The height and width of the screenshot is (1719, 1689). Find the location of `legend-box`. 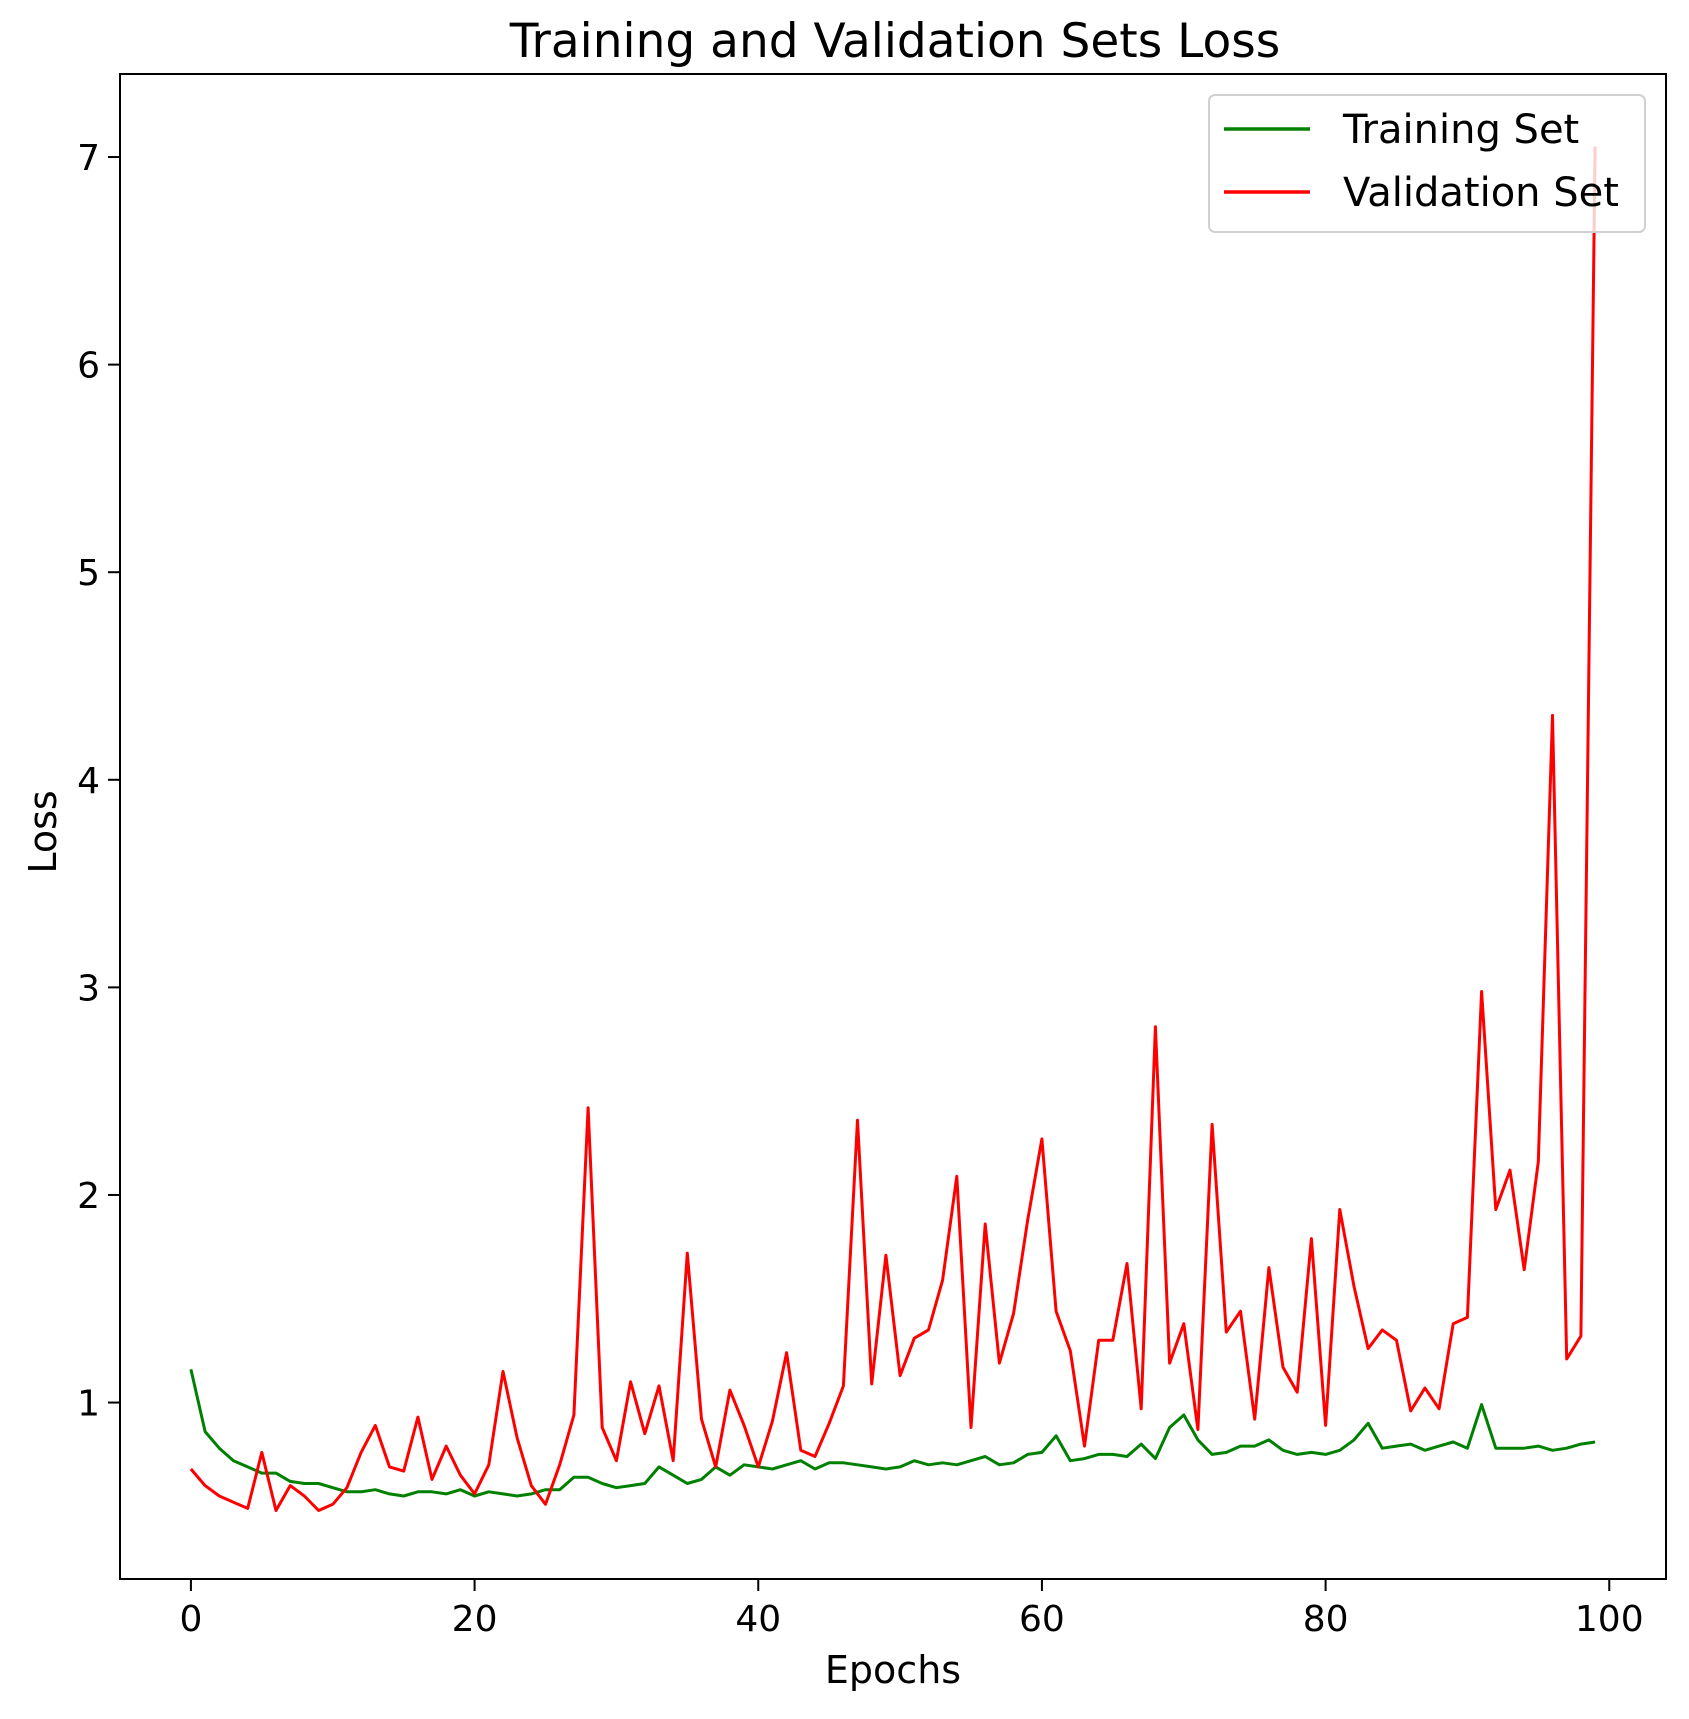

legend-box is located at coordinates (1427, 163).